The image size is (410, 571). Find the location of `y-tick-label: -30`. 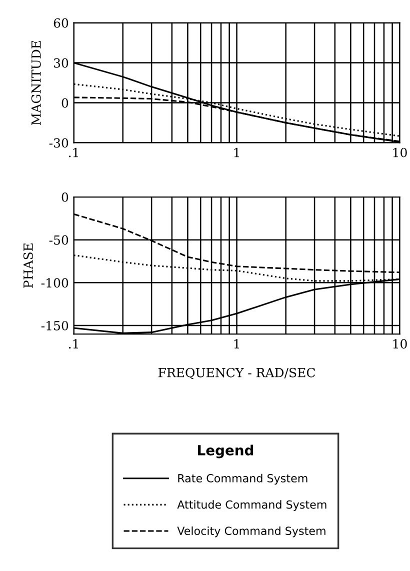

y-tick-label: -30 is located at coordinates (58, 143).